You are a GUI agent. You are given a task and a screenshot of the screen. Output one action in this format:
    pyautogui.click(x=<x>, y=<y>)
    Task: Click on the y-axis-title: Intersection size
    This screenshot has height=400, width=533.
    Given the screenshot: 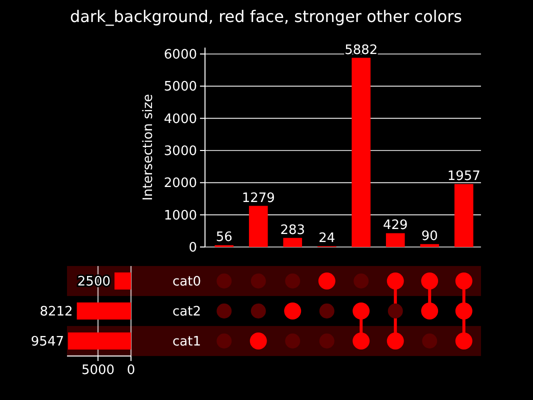 What is the action you would take?
    pyautogui.click(x=148, y=147)
    